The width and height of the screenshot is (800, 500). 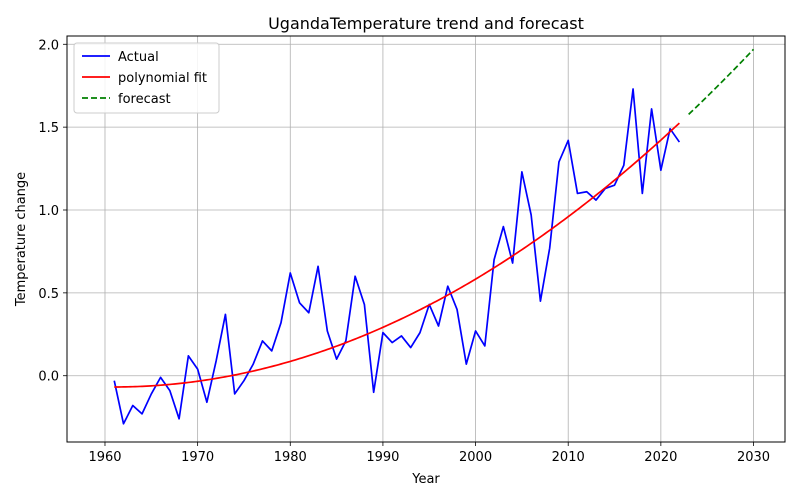 What do you see at coordinates (425, 479) in the screenshot?
I see `x-axis-label: Year` at bounding box center [425, 479].